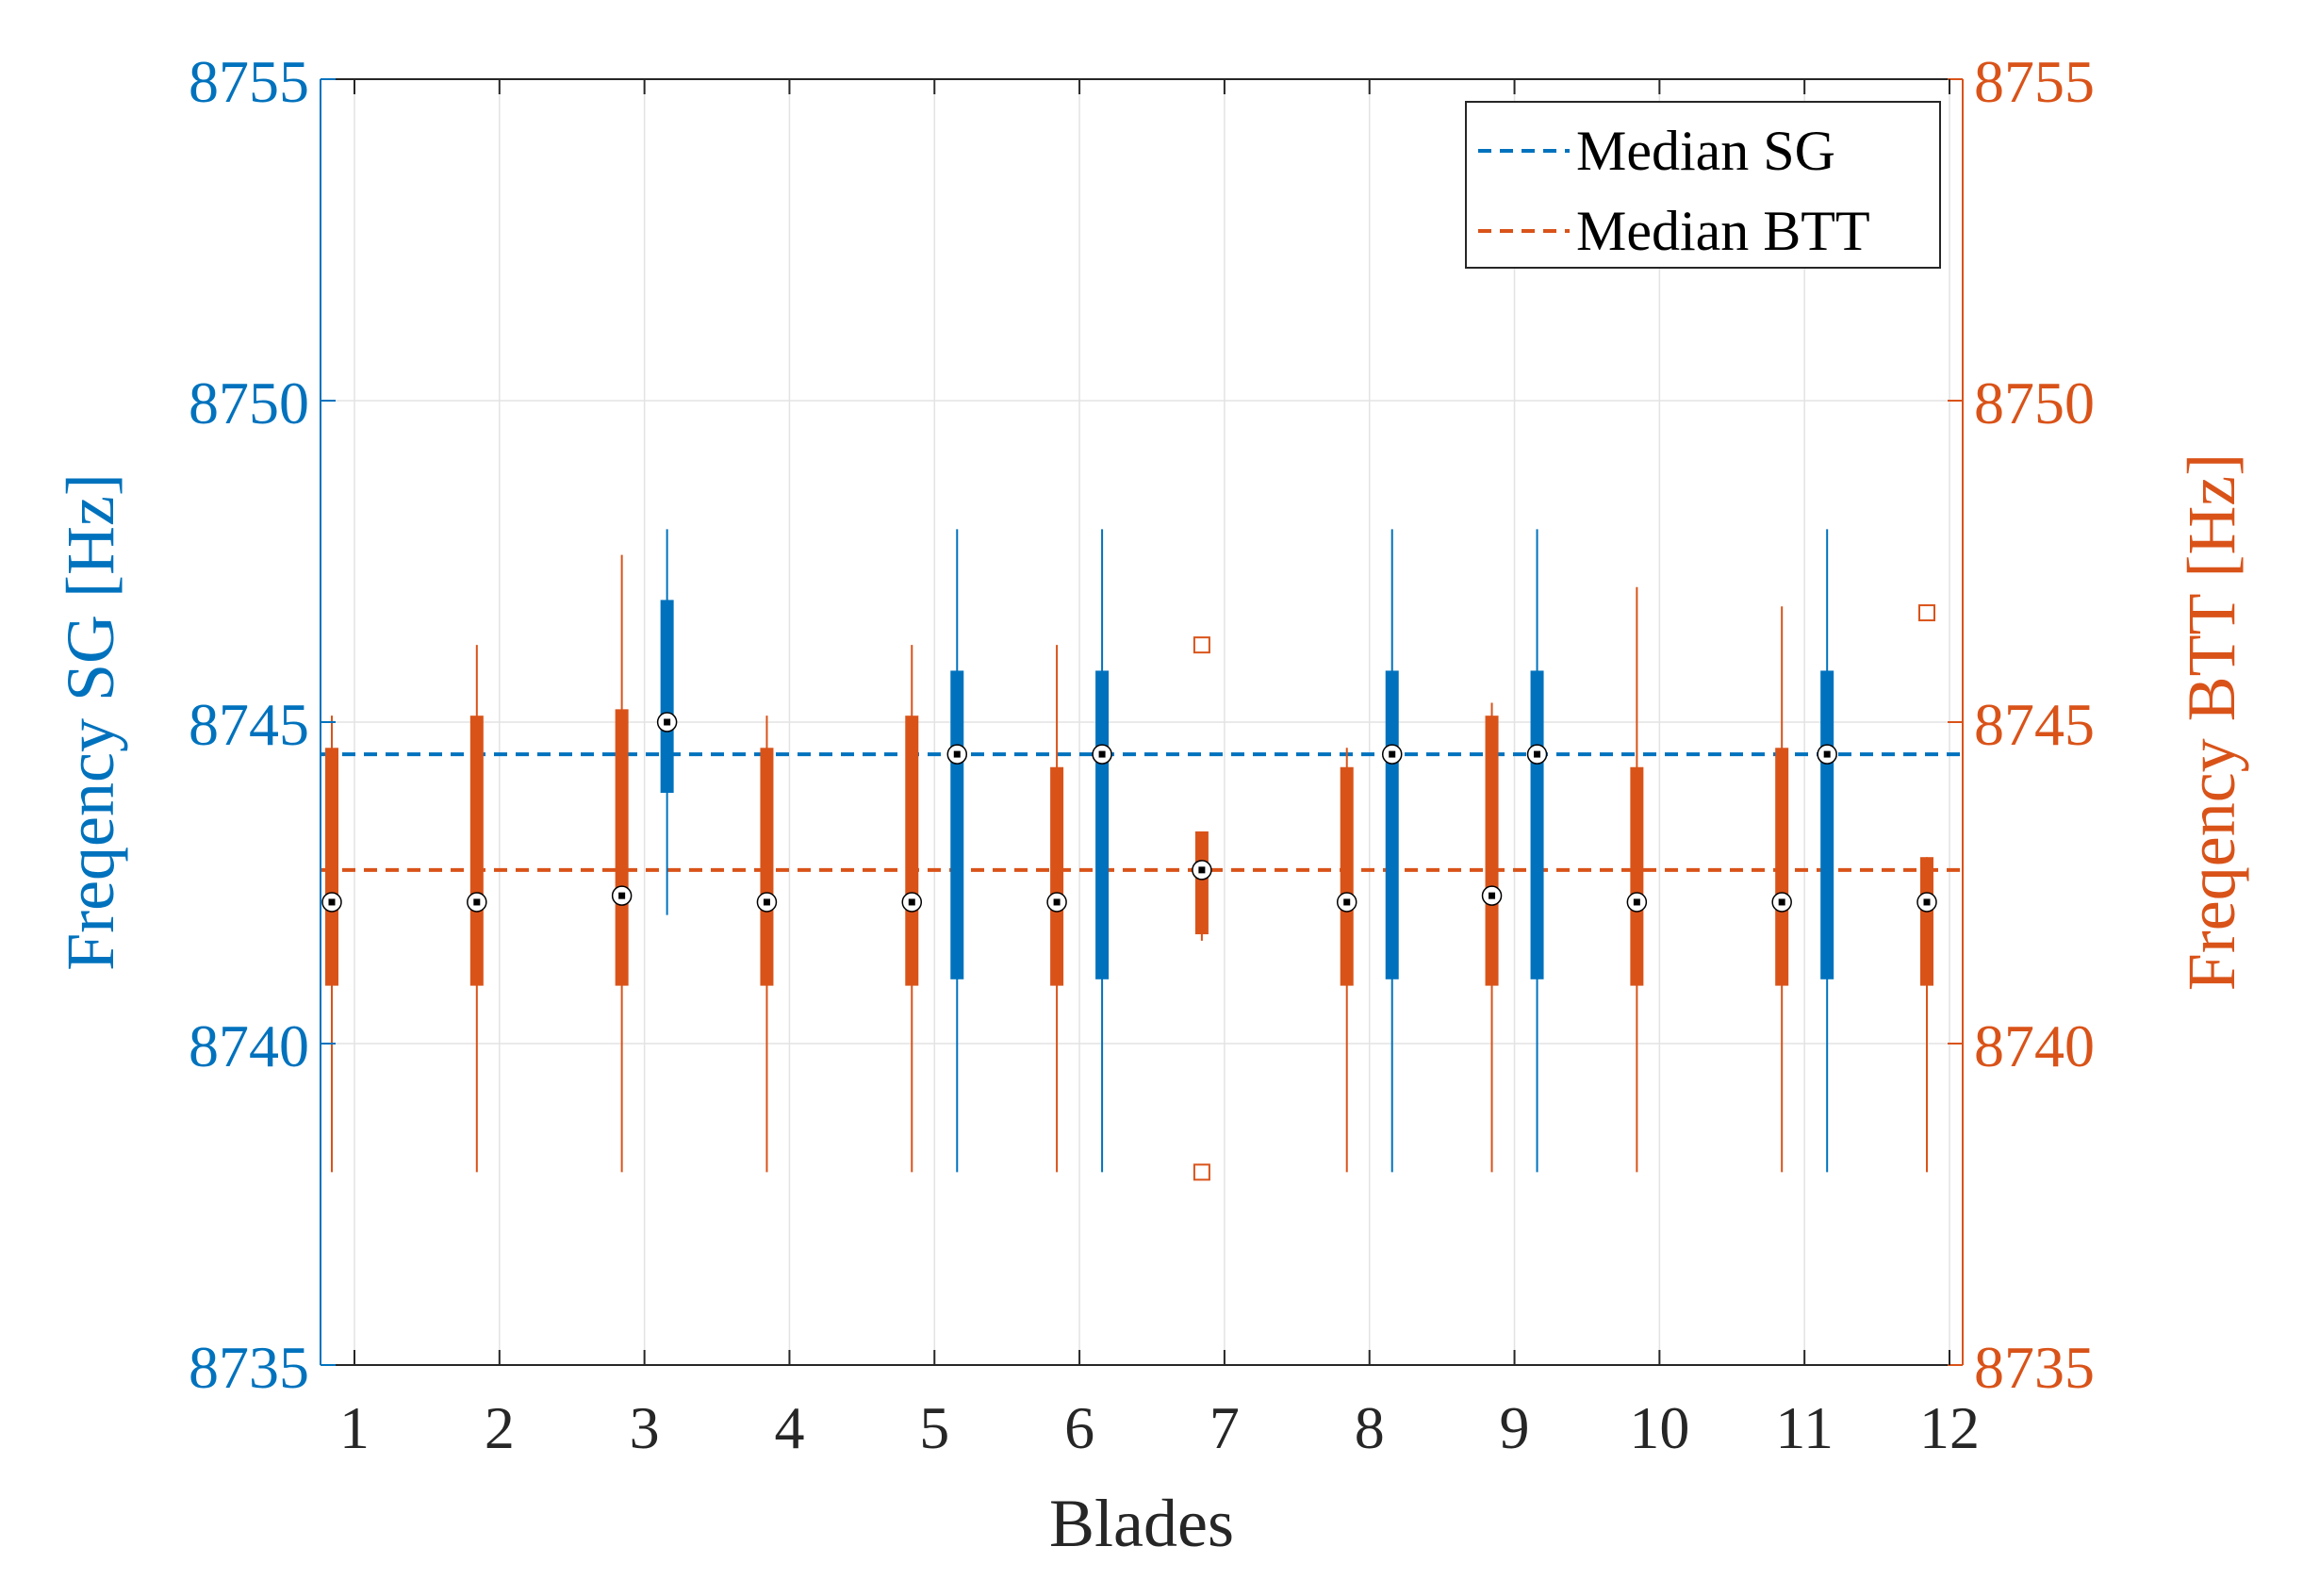  I want to click on x-tick-label-6: 6, so click(1079, 1427).